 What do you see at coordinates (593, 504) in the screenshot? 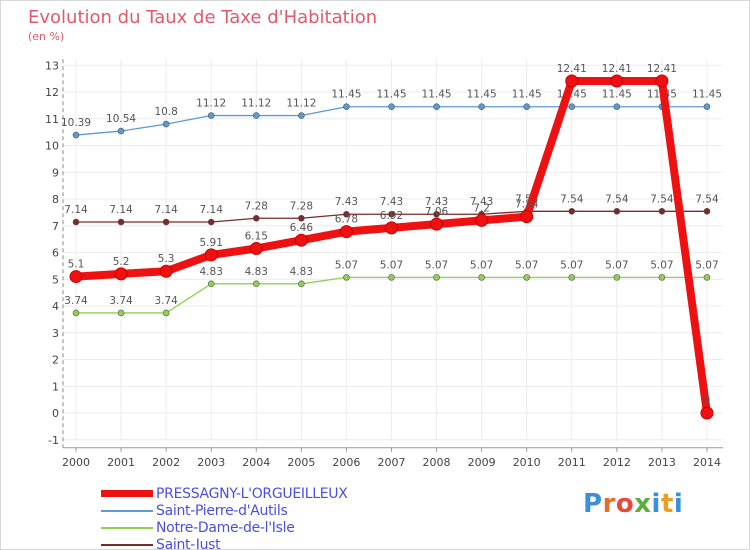
I see `logo-letter: P` at bounding box center [593, 504].